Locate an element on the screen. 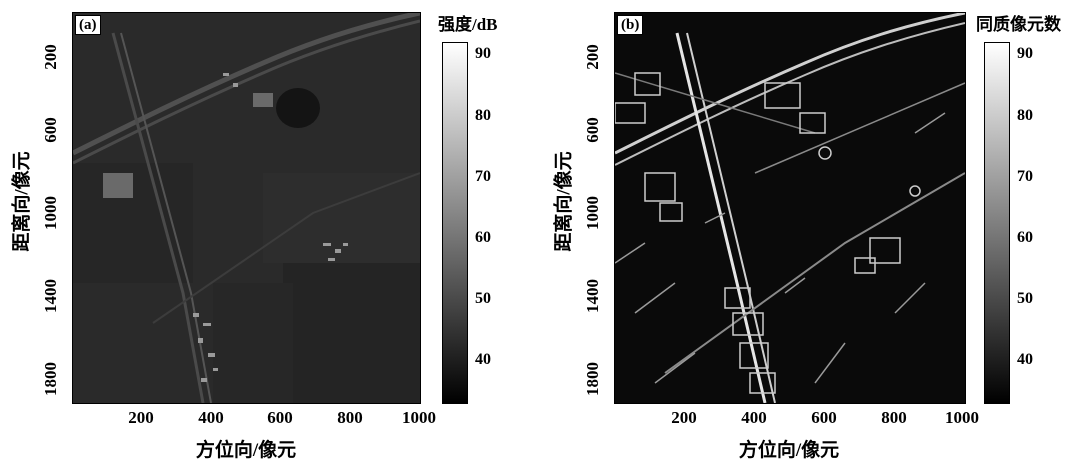 The image size is (1087, 462). y-tick: 1800 is located at coordinates (592, 379).